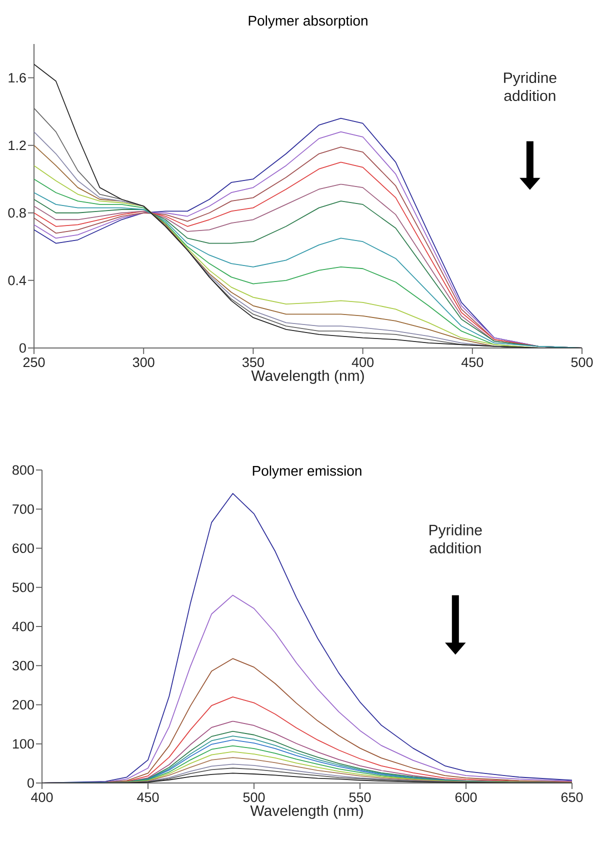 Image resolution: width=605 pixels, height=845 pixels. Describe the element at coordinates (253, 363) in the screenshot. I see `x-tick-label: 350` at that location.